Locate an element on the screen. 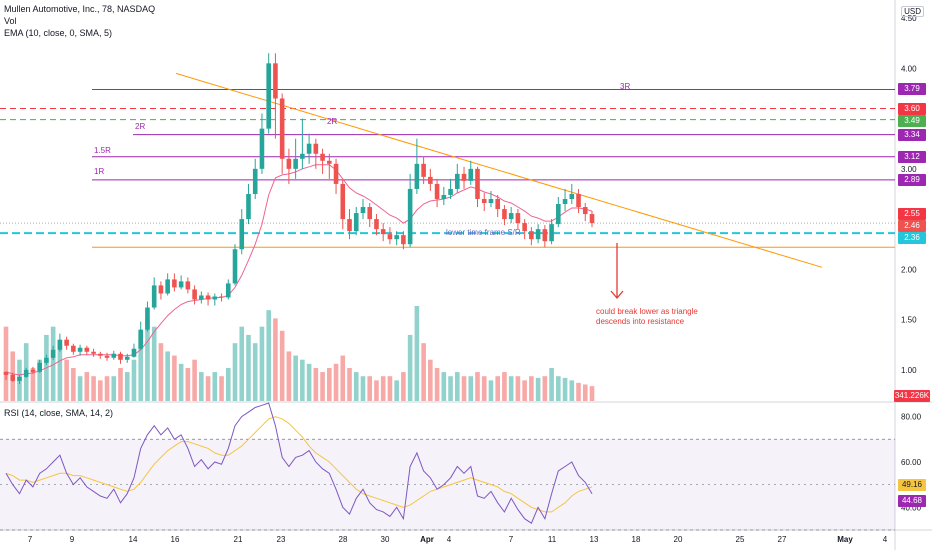  volume-tag: 341.226K is located at coordinates (912, 396).